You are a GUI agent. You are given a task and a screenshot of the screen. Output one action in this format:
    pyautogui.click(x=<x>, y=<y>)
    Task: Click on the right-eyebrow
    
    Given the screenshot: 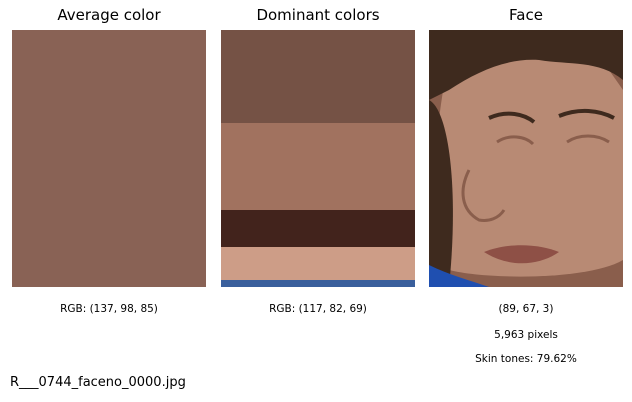 What is the action you would take?
    pyautogui.click(x=586, y=114)
    